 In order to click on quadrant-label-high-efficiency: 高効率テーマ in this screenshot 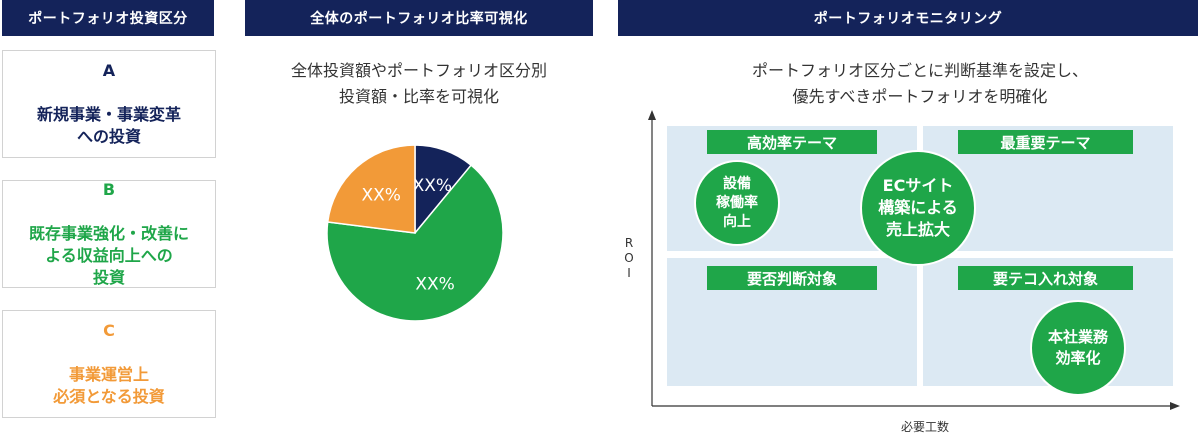, I will do `click(792, 142)`.